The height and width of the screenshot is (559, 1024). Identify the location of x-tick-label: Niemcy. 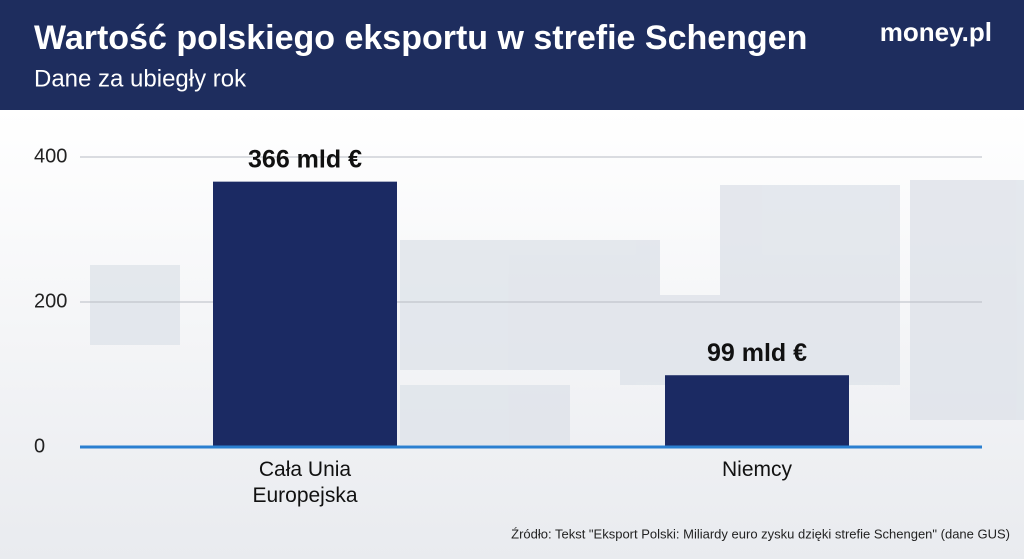
(756, 469).